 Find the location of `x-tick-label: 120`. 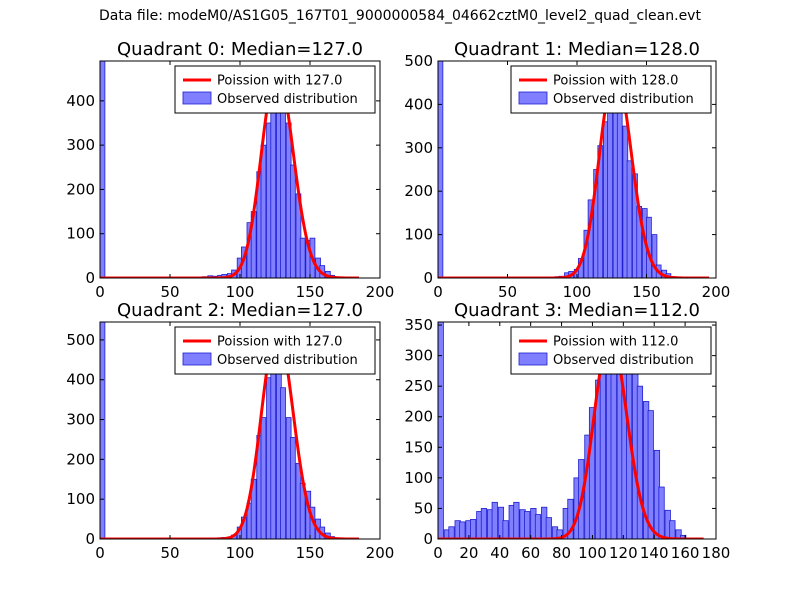

x-tick-label: 120 is located at coordinates (623, 553).